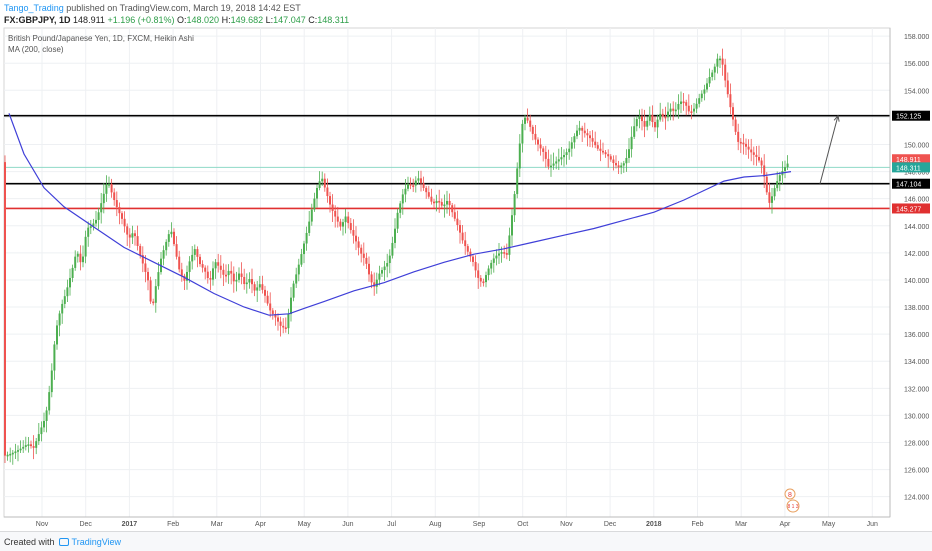 The width and height of the screenshot is (932, 551). Describe the element at coordinates (269, 20) in the screenshot. I see `low-label: L:` at that location.